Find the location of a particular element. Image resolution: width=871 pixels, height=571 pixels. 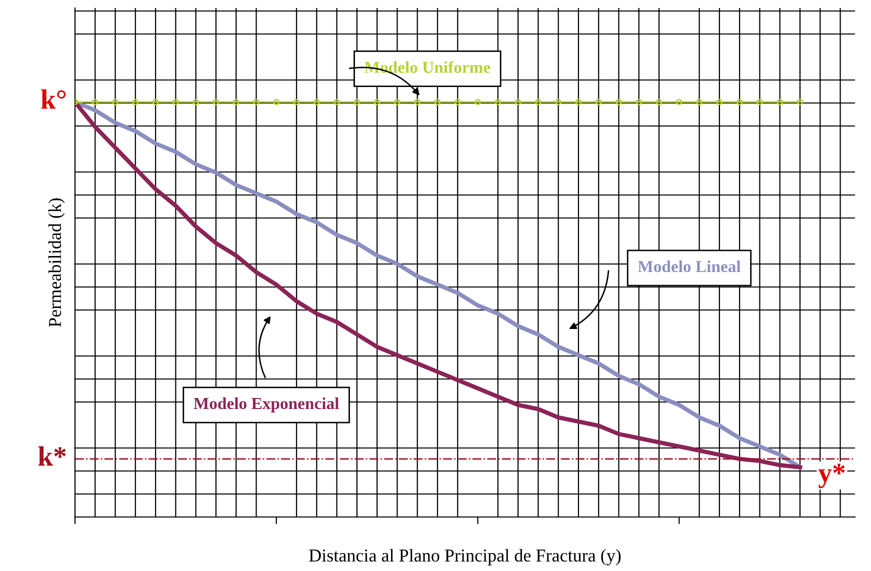

text: Modelo Exponencial is located at coordinates (266, 405).